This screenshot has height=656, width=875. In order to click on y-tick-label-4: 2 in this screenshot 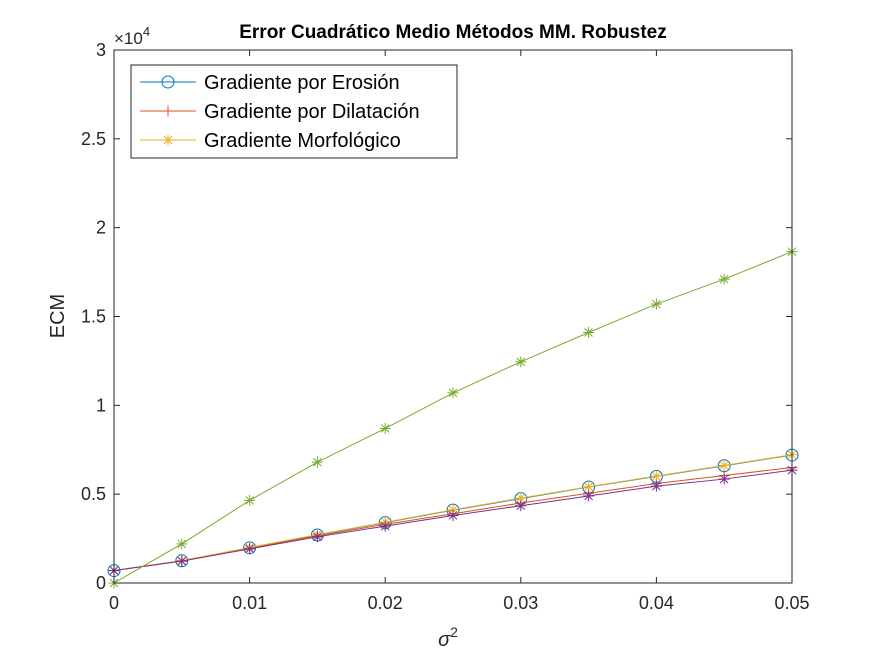, I will do `click(101, 228)`.